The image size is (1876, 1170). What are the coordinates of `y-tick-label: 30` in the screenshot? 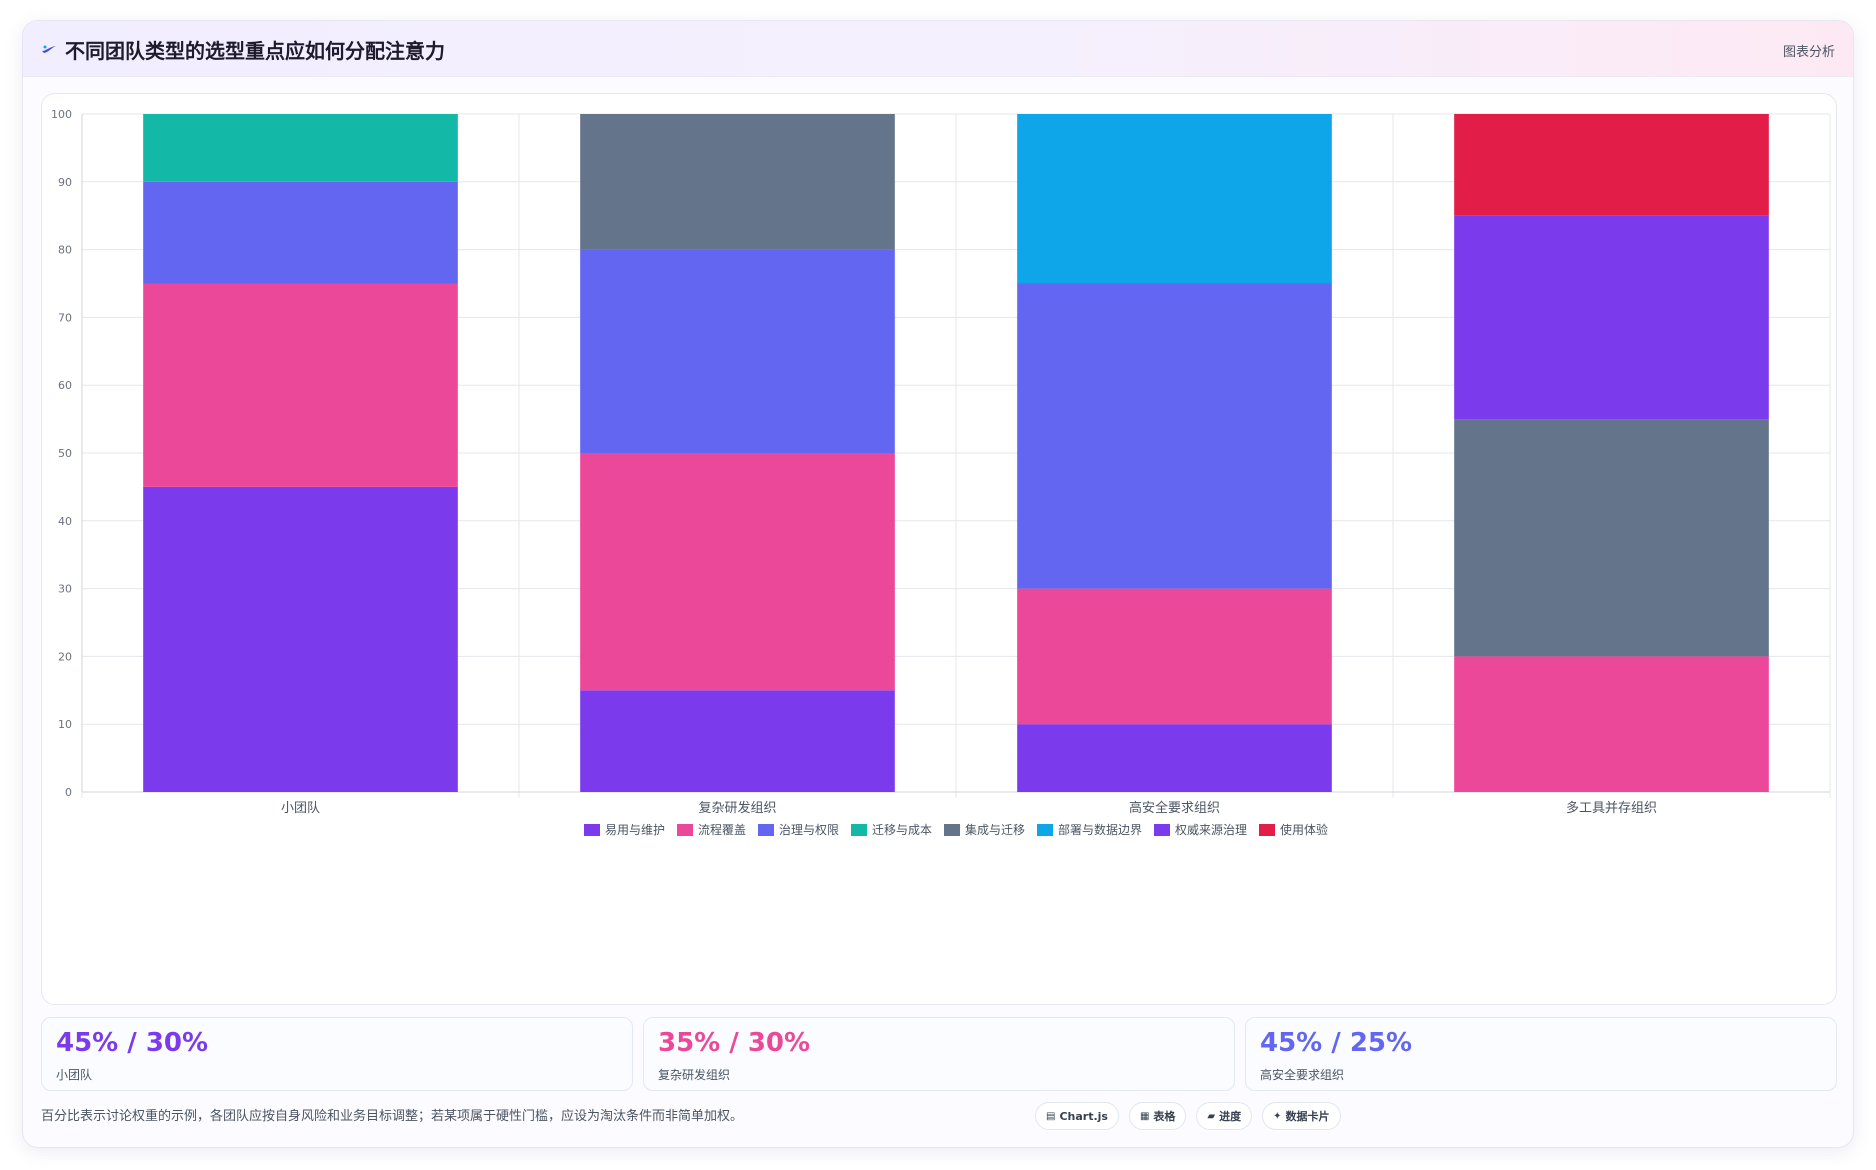 It's located at (65, 589).